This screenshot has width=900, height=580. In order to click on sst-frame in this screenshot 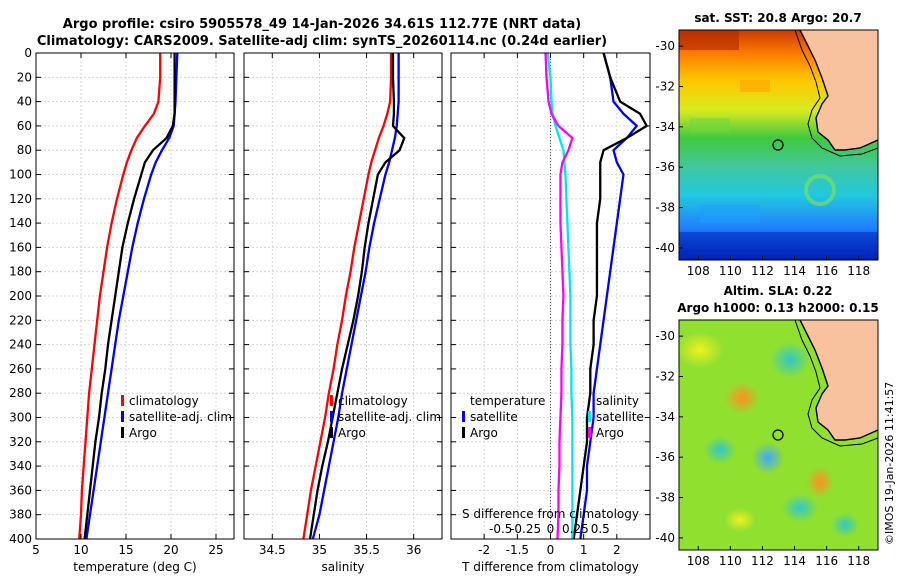, I will do `click(778, 145)`.